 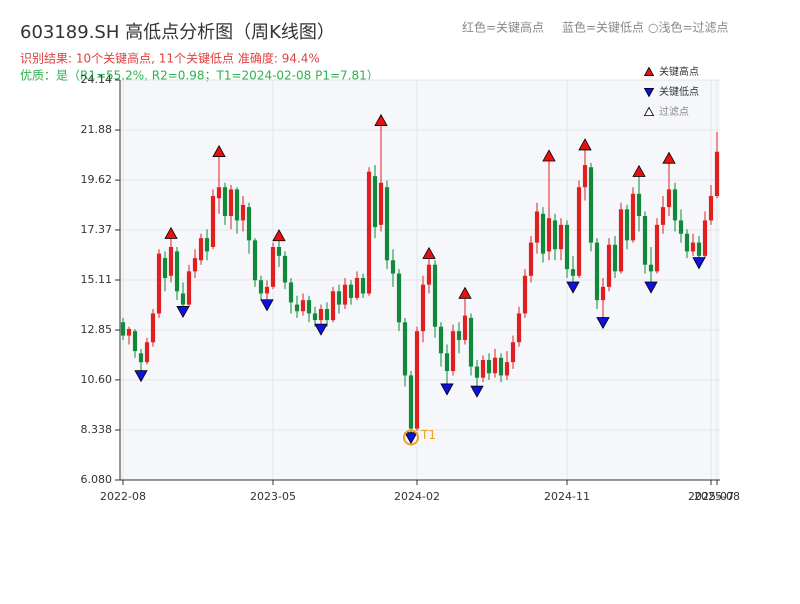 I want to click on subtitle: 识别结果: 10个关键高点, 11个关键低点 准确度: 94.4%, so click(x=170, y=58).